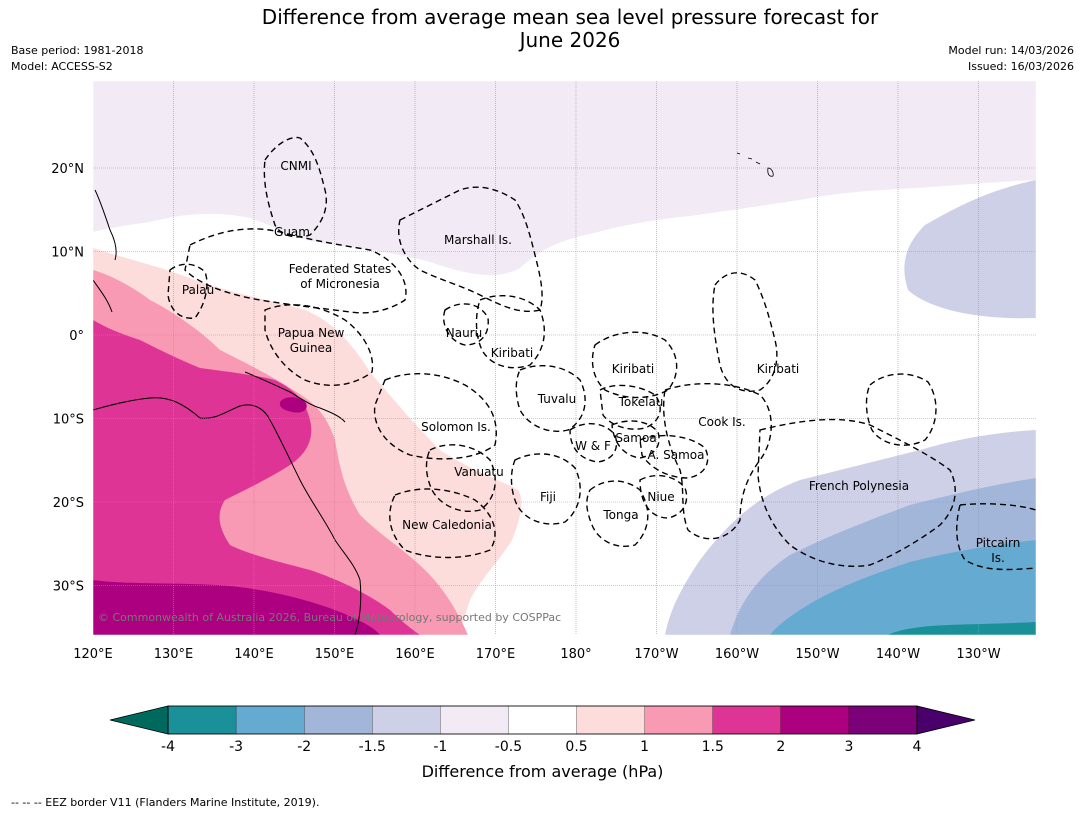 The image size is (1085, 816). I want to click on png-coastline, so click(295, 397).